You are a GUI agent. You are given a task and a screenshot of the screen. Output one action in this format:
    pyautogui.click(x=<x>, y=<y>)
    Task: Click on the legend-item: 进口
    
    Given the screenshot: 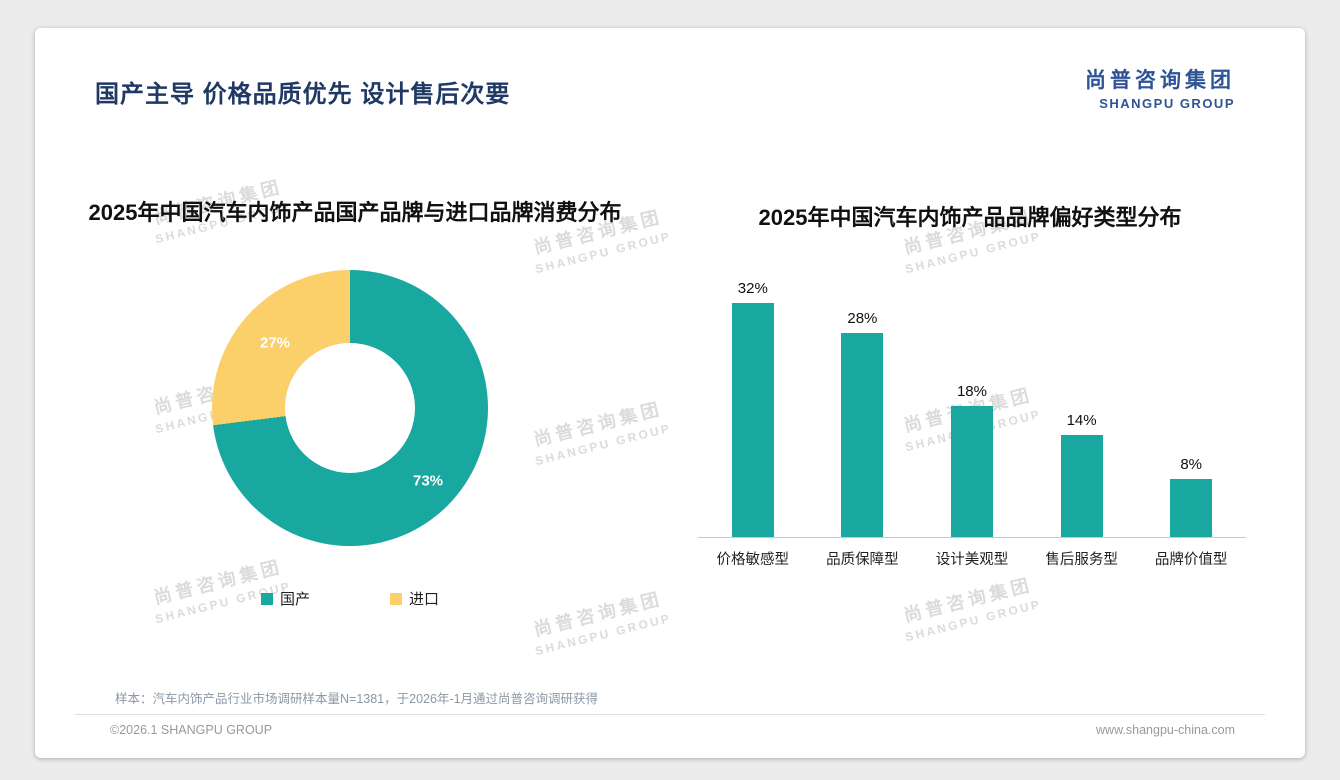 What is the action you would take?
    pyautogui.click(x=414, y=598)
    